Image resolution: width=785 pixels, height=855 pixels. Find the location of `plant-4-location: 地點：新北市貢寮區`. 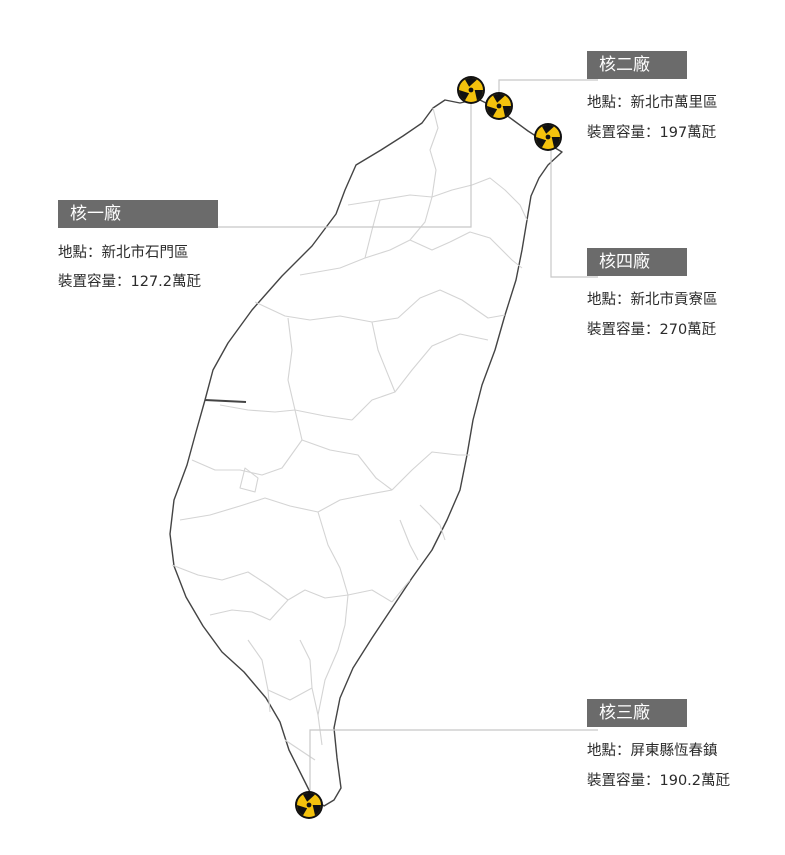

plant-4-location: 地點：新北市貢寮區 is located at coordinates (652, 300).